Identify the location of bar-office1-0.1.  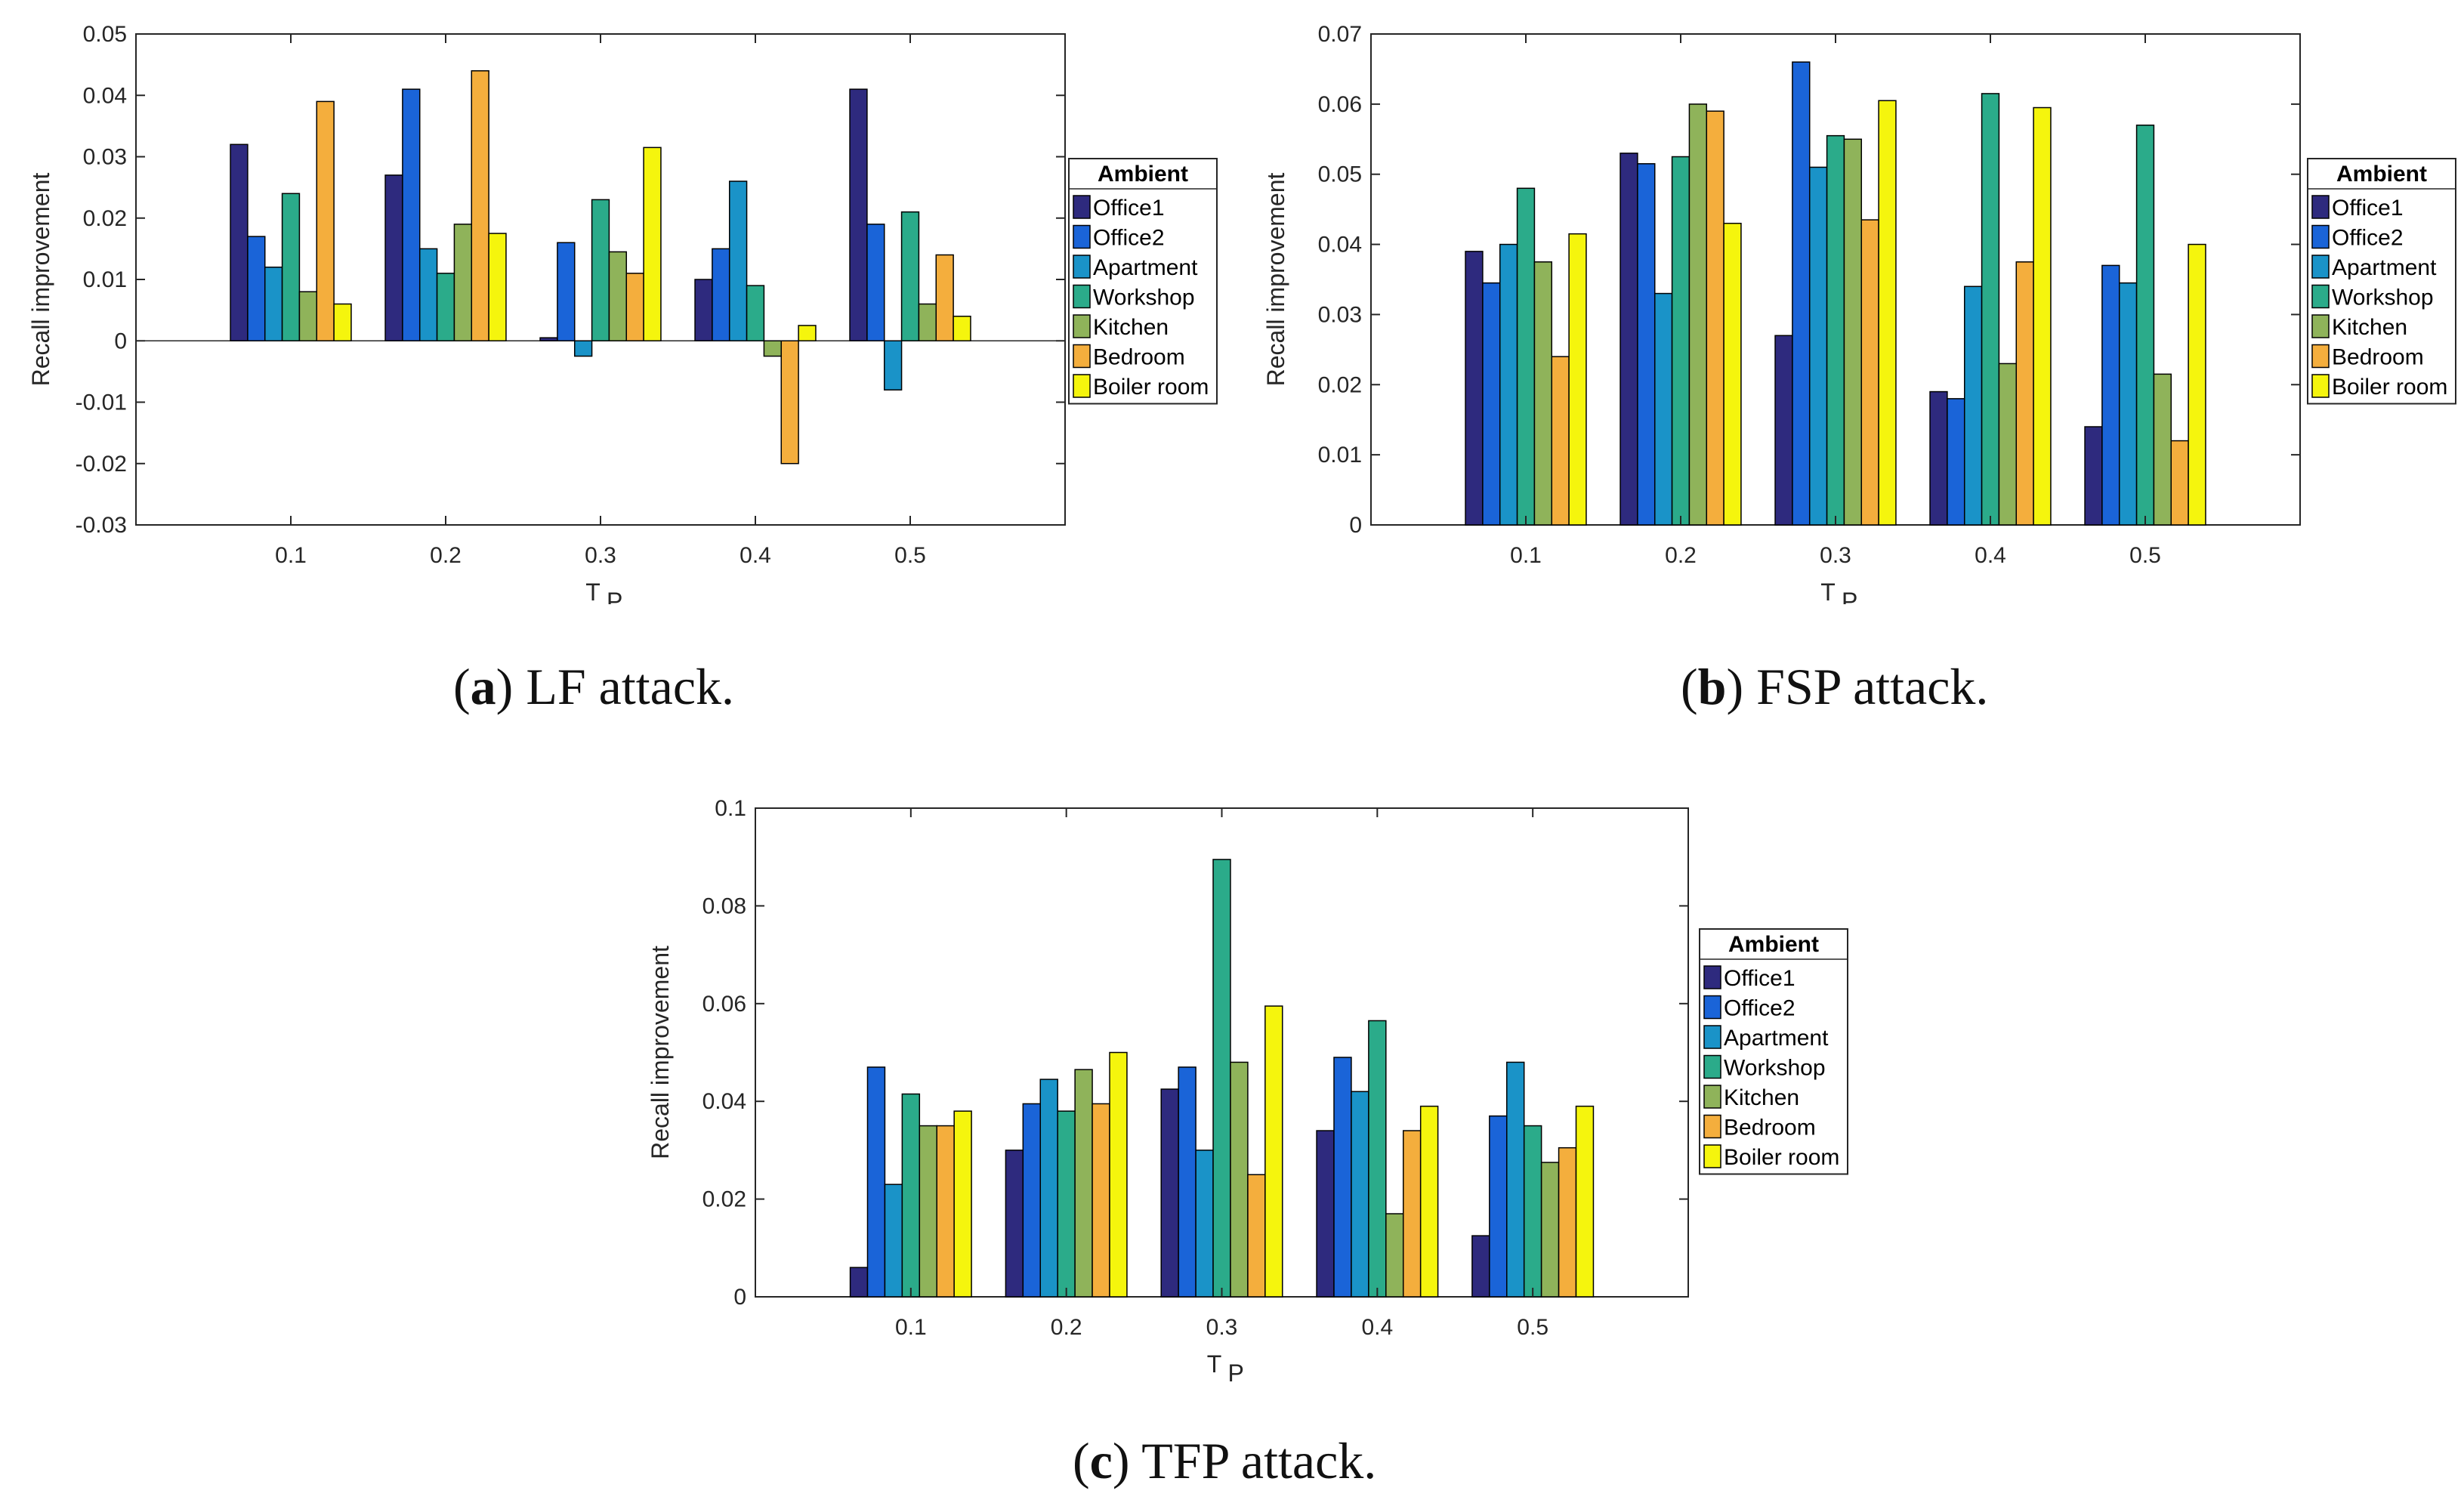
(240, 242).